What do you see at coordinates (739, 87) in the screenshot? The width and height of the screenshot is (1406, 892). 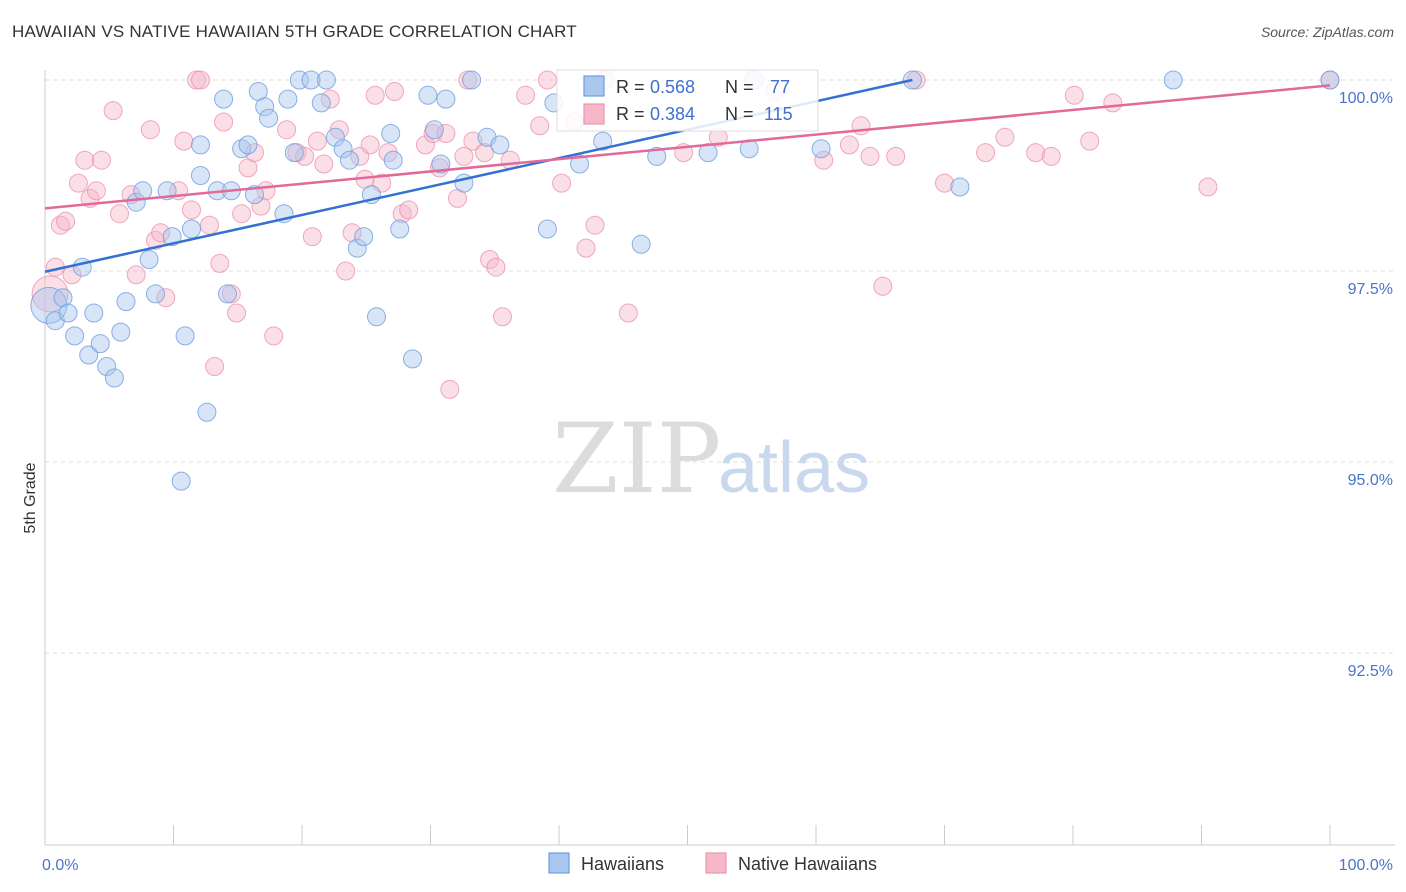 I see `stats-n-label-hawaiians: N =` at bounding box center [739, 87].